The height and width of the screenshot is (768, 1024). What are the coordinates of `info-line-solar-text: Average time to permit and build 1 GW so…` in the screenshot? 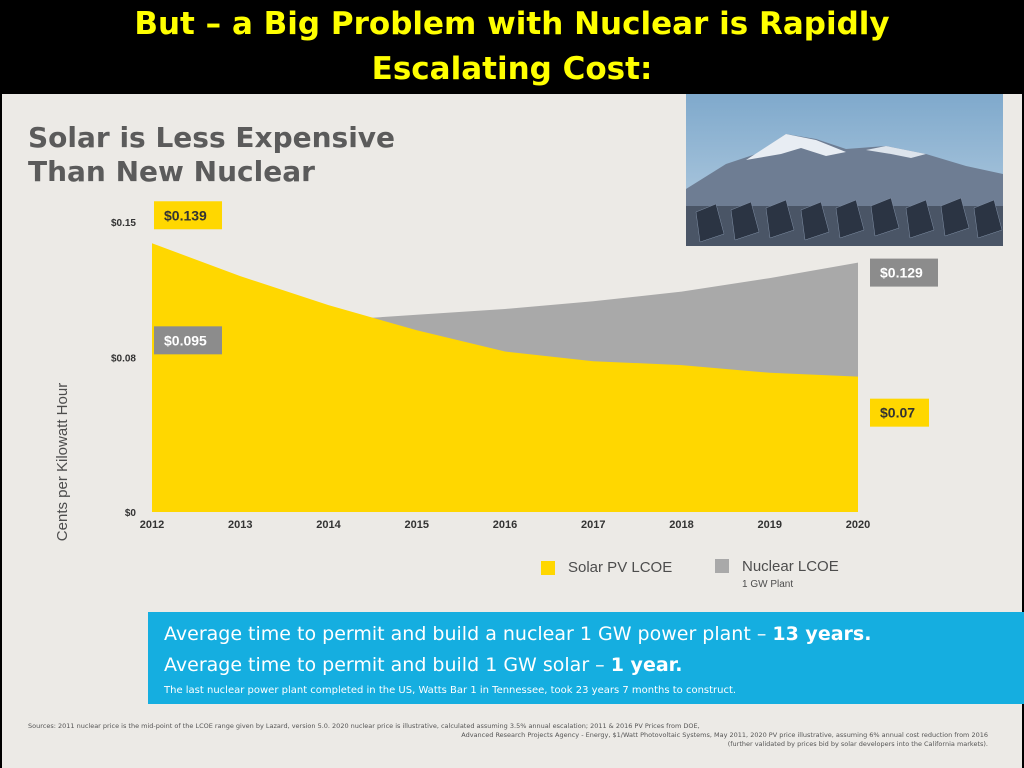 It's located at (387, 665).